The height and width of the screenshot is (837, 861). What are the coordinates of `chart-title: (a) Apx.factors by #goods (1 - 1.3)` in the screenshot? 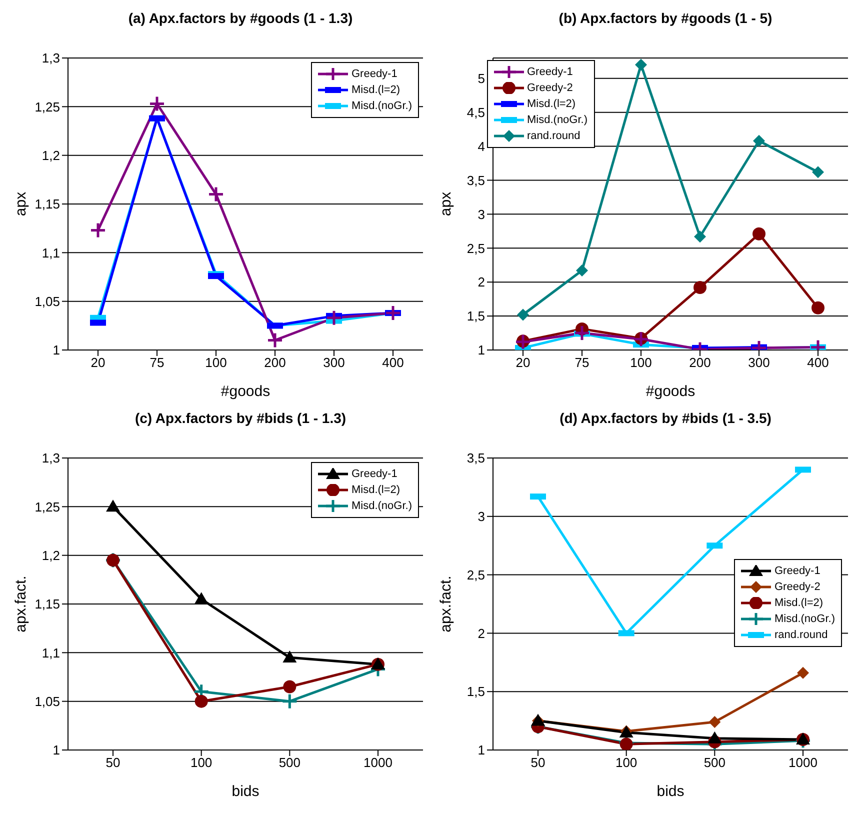 It's located at (240, 18).